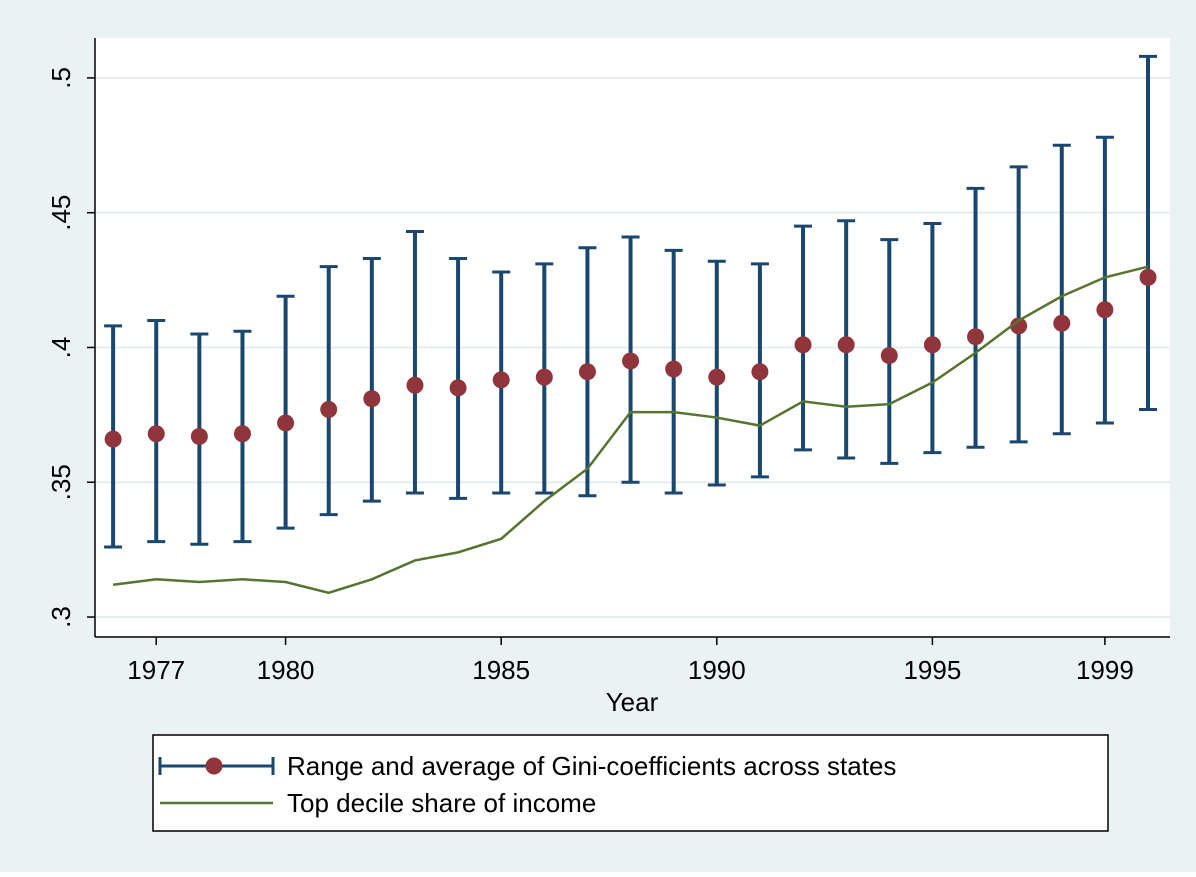 The image size is (1196, 877). What do you see at coordinates (1105, 670) in the screenshot?
I see `x-tick-label: 1999` at bounding box center [1105, 670].